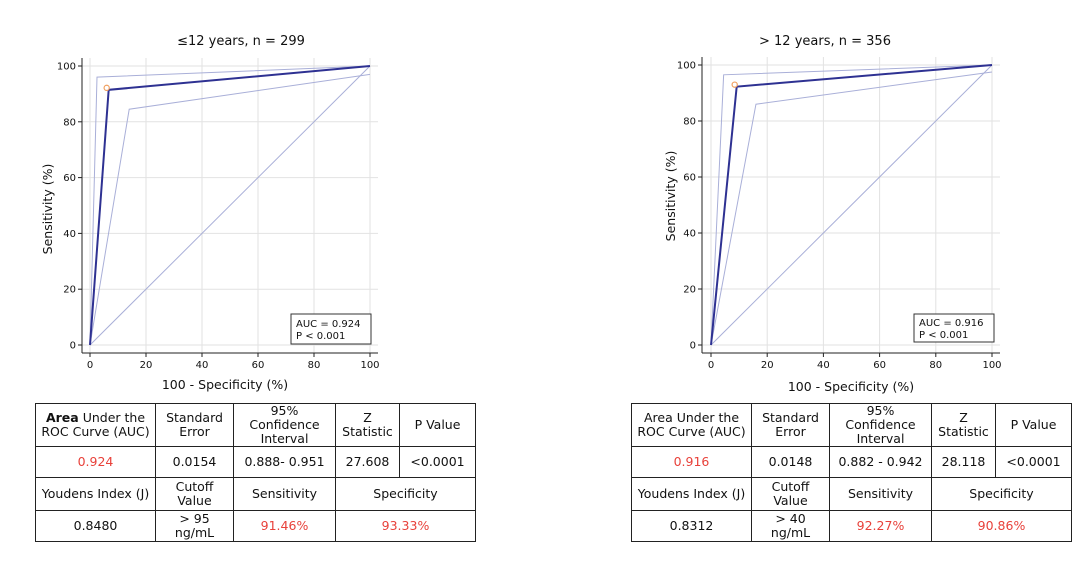  Describe the element at coordinates (691, 462) in the screenshot. I see `auc-value: 0.916` at that location.